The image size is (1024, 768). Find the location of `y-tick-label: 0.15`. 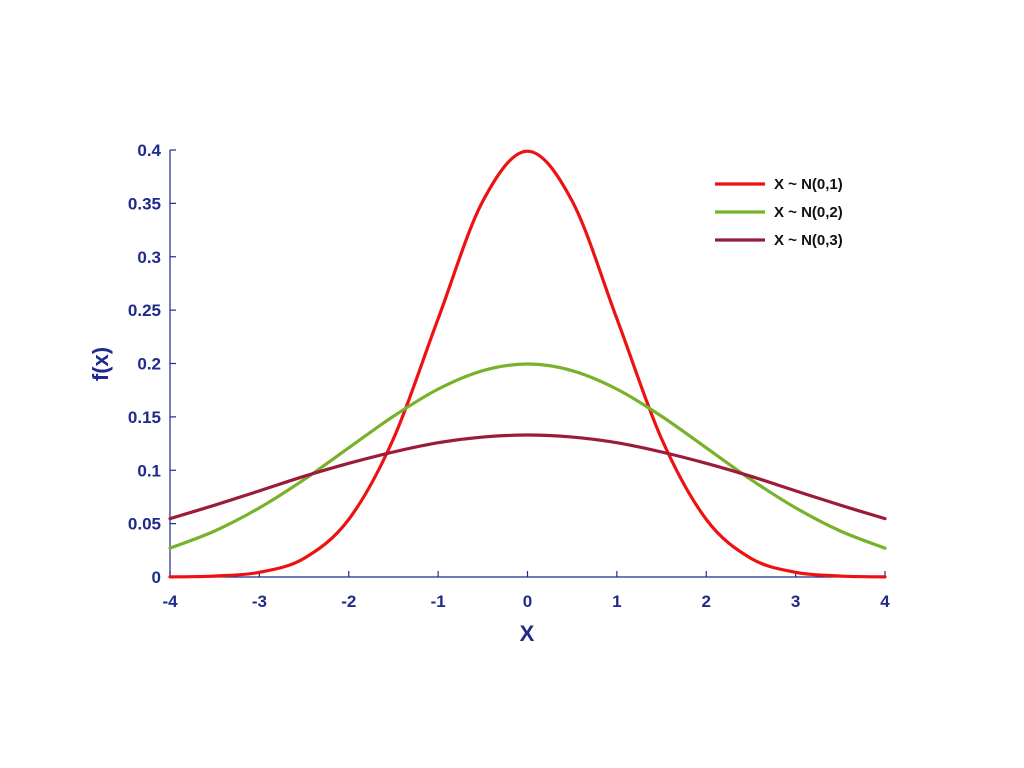

y-tick-label: 0.15 is located at coordinates (144, 417).